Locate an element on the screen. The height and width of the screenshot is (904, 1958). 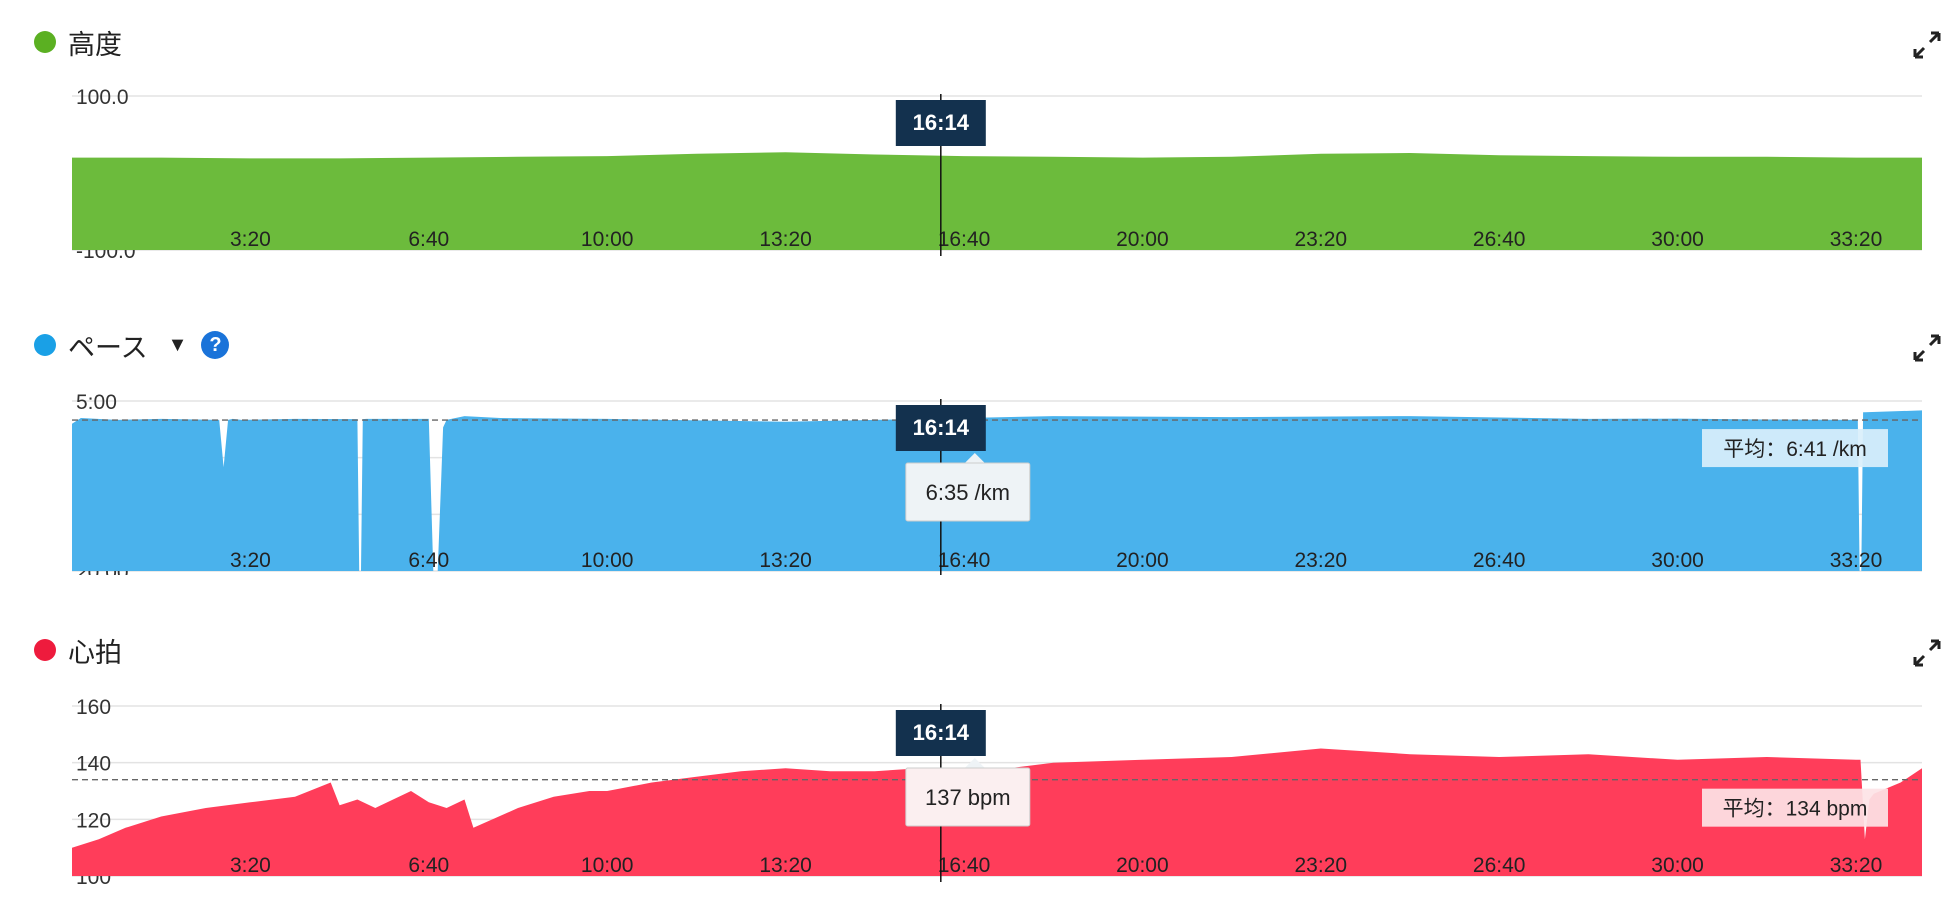
heart-rate-header: 心拍 is located at coordinates (78, 650).